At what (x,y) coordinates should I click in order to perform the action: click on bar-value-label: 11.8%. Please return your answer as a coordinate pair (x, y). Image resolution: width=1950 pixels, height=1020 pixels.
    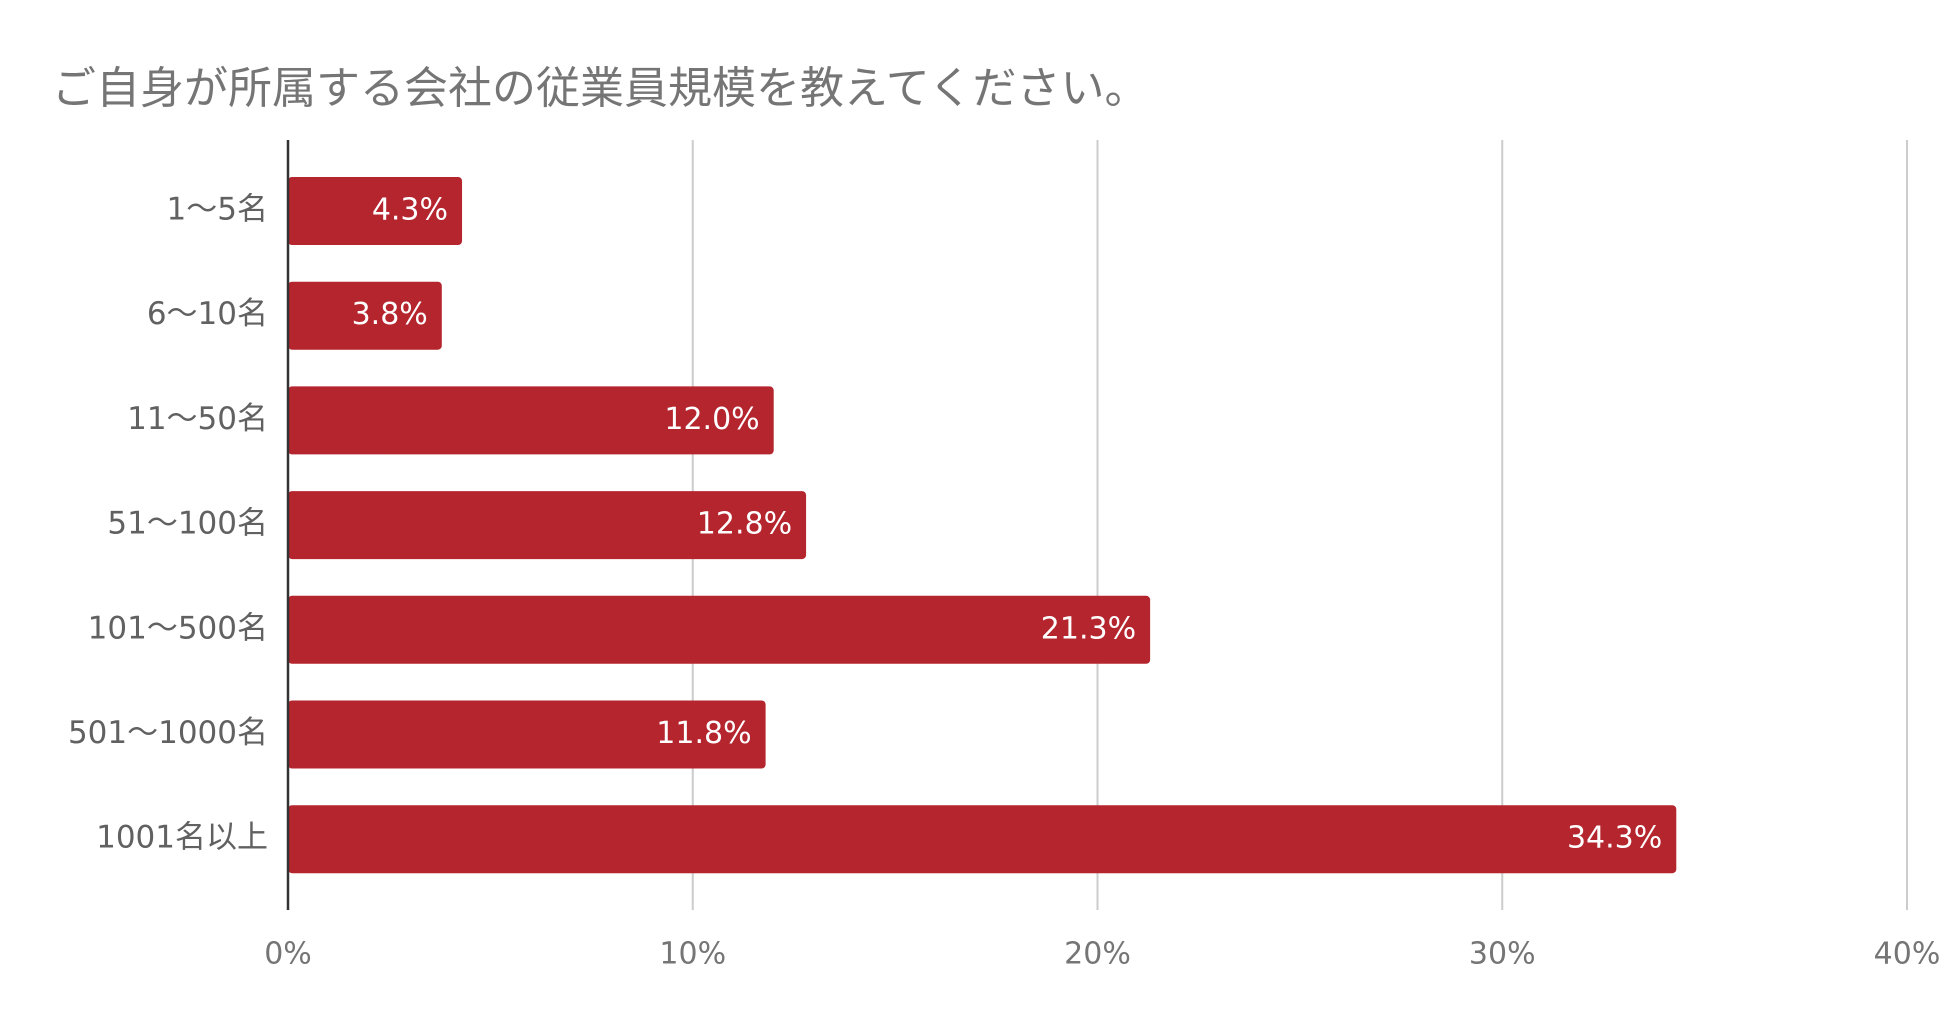
    Looking at the image, I should click on (703, 733).